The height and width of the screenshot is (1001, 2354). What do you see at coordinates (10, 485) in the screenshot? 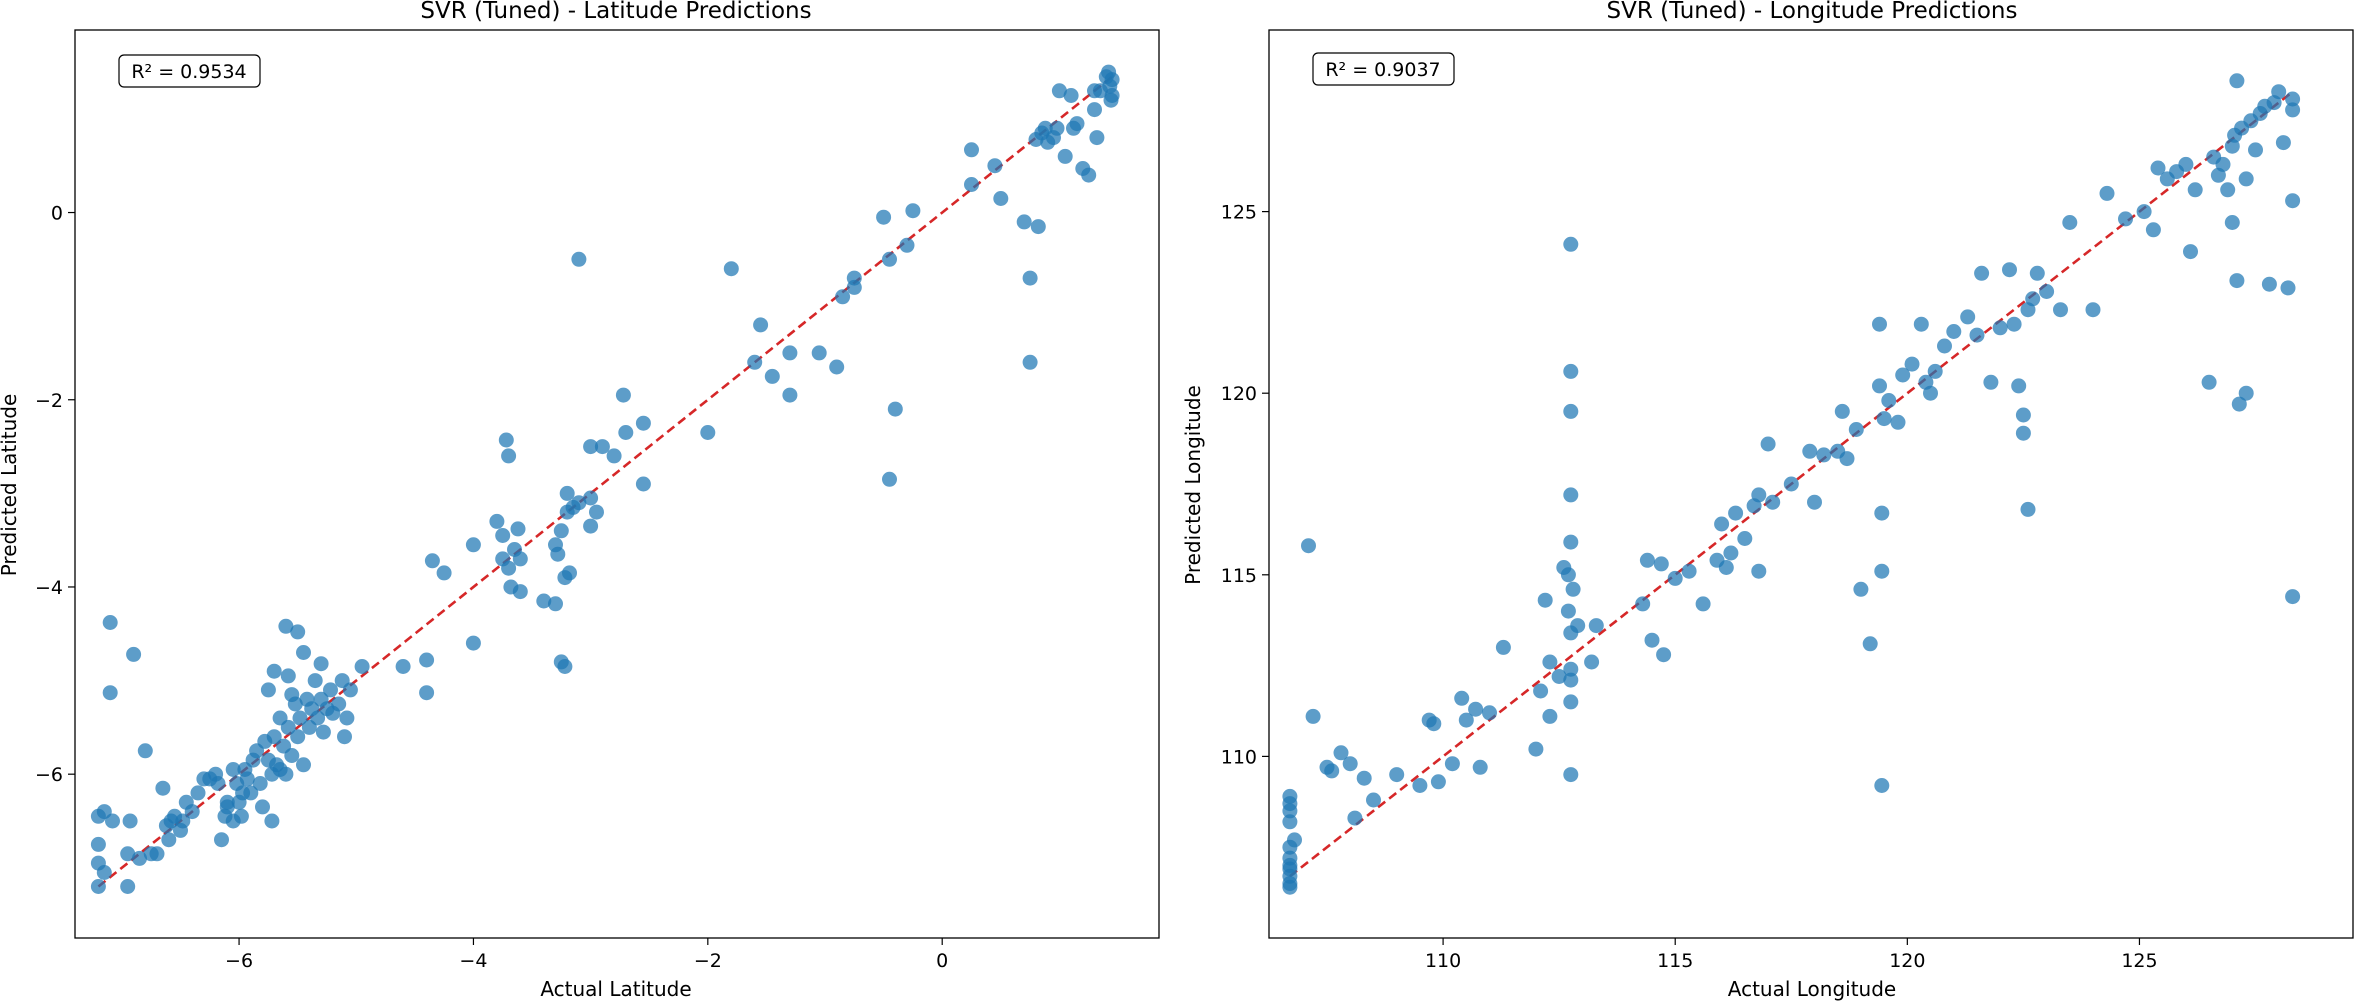
I see `y-axis-label: Predicted Latitude` at bounding box center [10, 485].